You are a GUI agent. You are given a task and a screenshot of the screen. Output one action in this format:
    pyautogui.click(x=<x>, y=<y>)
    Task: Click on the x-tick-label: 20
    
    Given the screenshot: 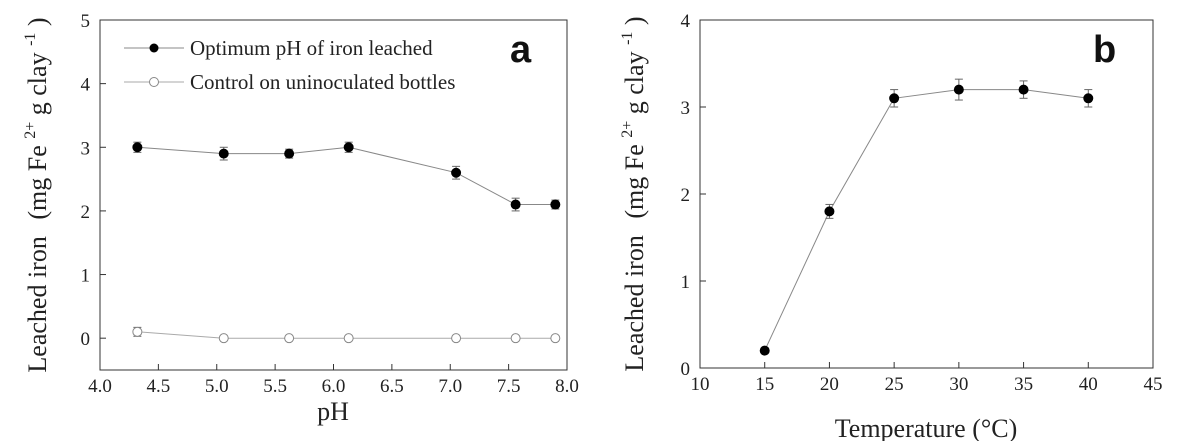 What is the action you would take?
    pyautogui.click(x=829, y=384)
    